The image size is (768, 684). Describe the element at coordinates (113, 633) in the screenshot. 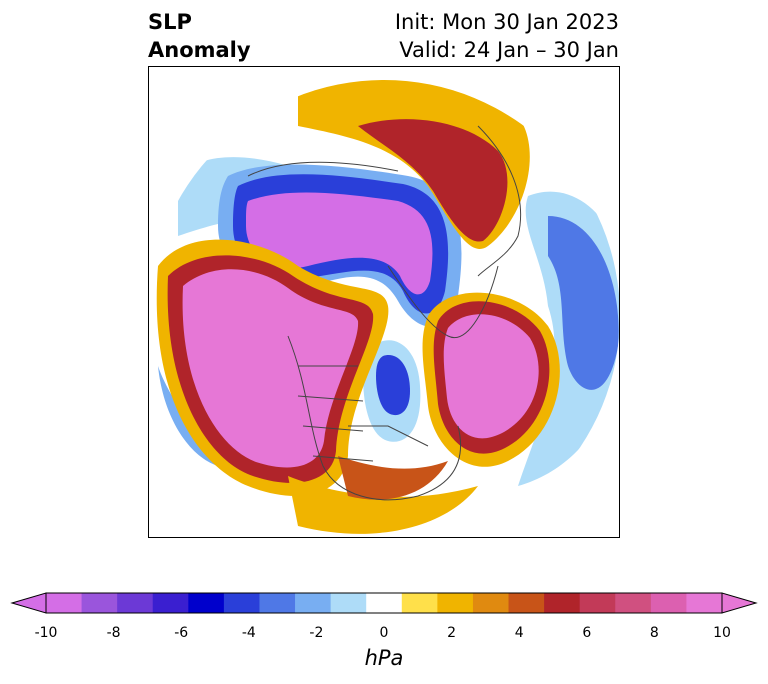

I see `colorbar-tick-label: -8` at that location.